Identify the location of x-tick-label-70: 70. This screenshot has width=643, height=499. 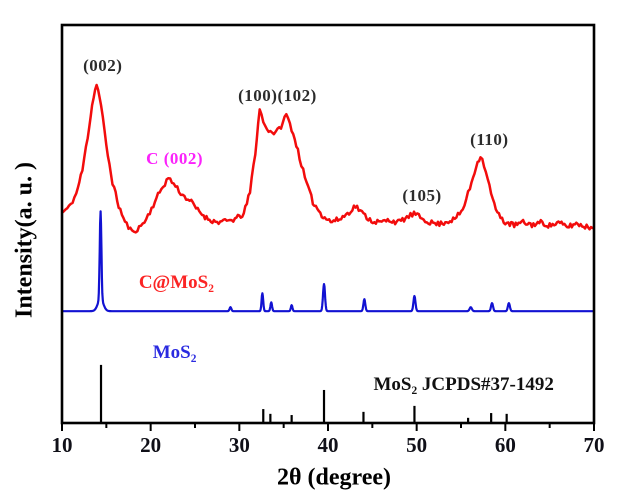
(594, 445).